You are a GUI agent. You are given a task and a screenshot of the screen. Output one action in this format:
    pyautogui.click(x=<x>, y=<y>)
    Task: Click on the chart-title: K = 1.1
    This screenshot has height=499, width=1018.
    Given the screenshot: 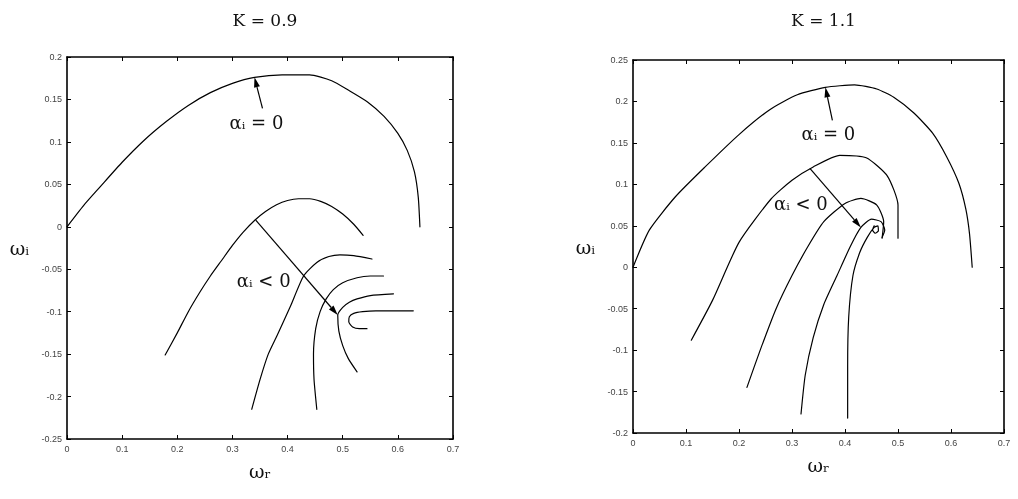 What is the action you would take?
    pyautogui.click(x=823, y=19)
    